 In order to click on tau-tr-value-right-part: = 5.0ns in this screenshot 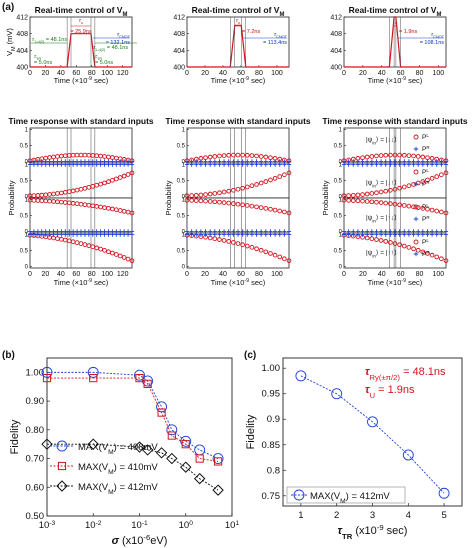, I will do `click(104, 63)`.